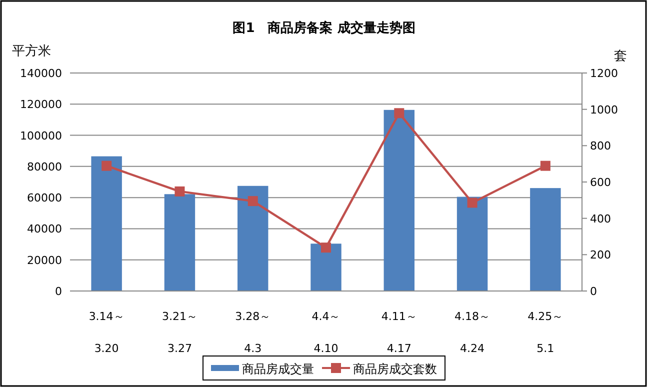 The width and height of the screenshot is (648, 388). Describe the element at coordinates (600, 255) in the screenshot. I see `y2-tick-label: 200` at that location.